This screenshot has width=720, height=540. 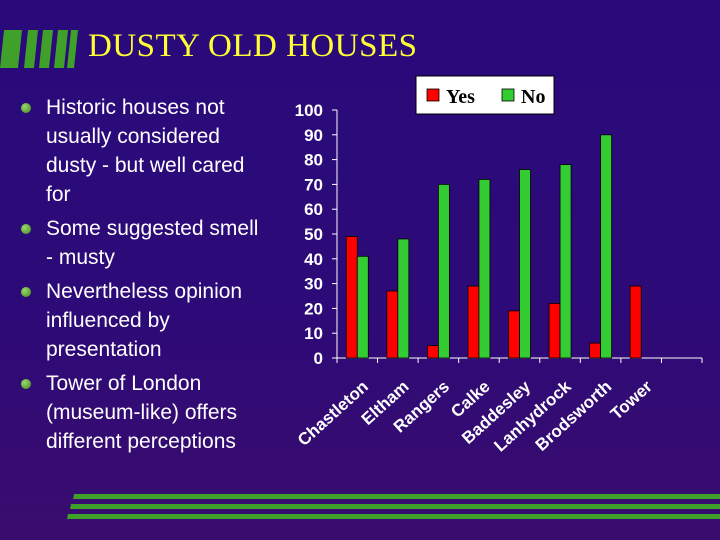 I want to click on bullet-item: Some suggested smell - musty, so click(x=143, y=243).